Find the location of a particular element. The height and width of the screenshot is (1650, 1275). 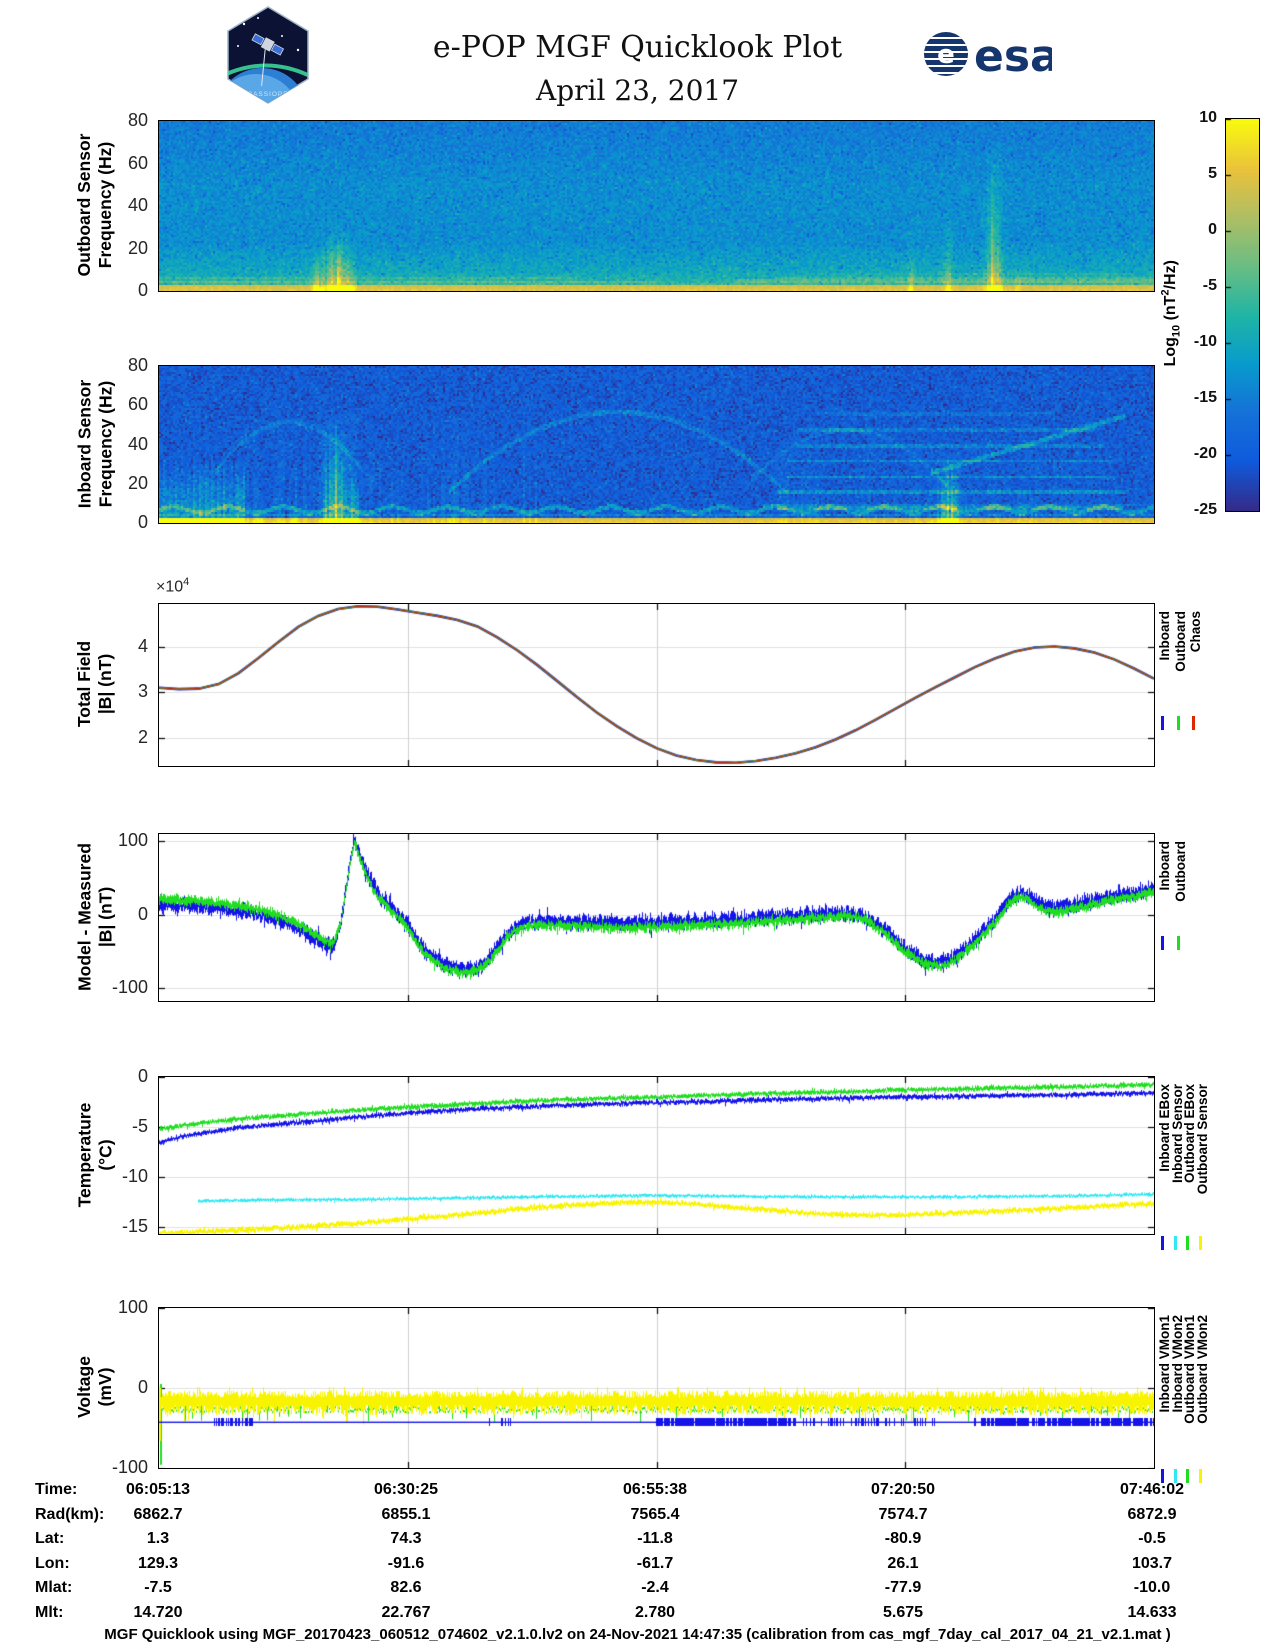

esa-logo: e esa is located at coordinates (991, 55).